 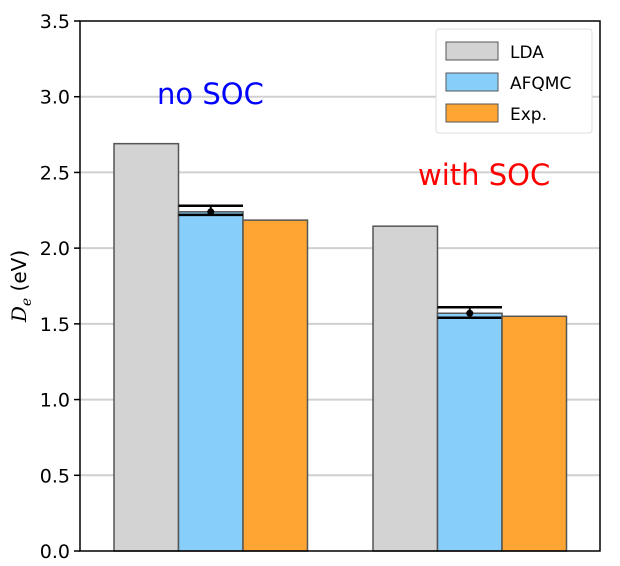 I want to click on legend: LDA AFQMC Exp., so click(x=514, y=81).